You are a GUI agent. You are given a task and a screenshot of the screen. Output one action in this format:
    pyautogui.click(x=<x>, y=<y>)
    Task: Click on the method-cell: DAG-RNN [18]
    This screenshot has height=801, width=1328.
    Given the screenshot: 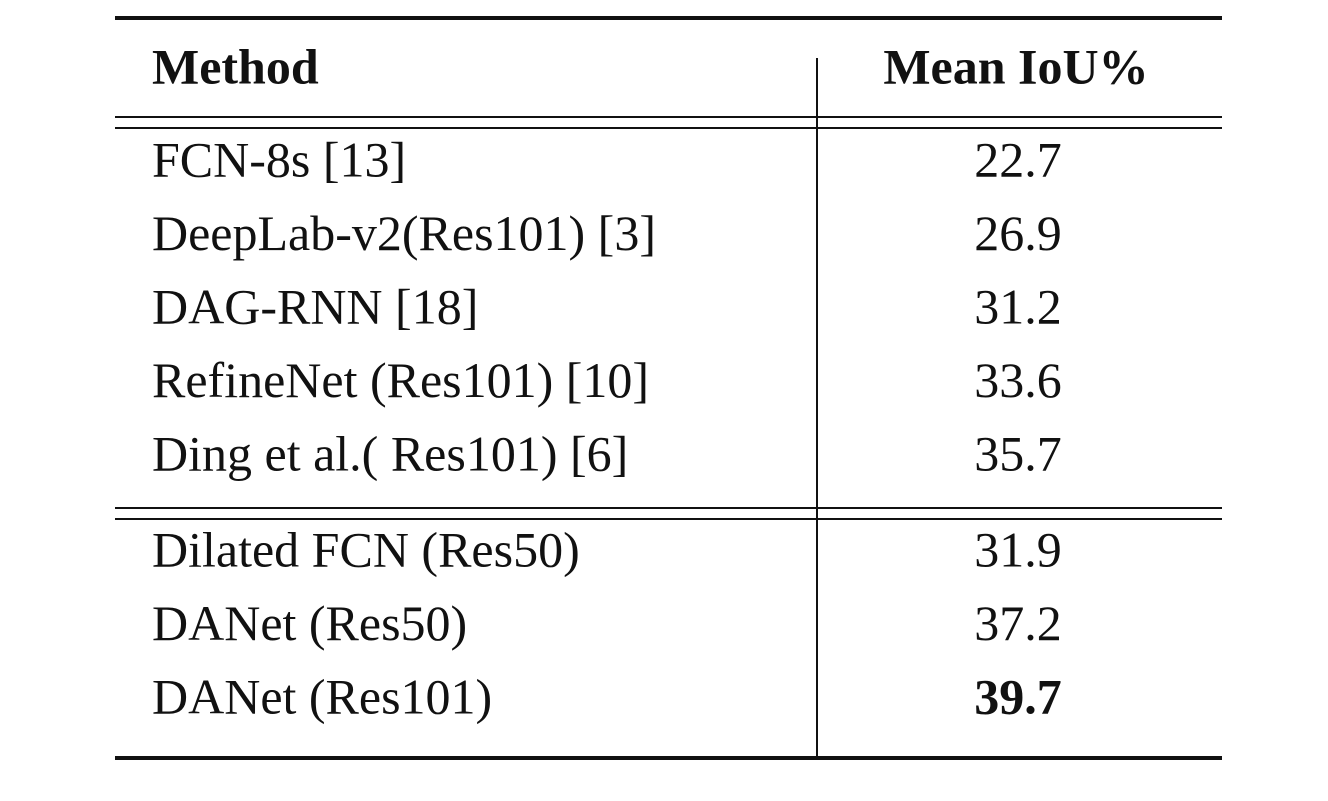 What is the action you would take?
    pyautogui.click(x=315, y=306)
    